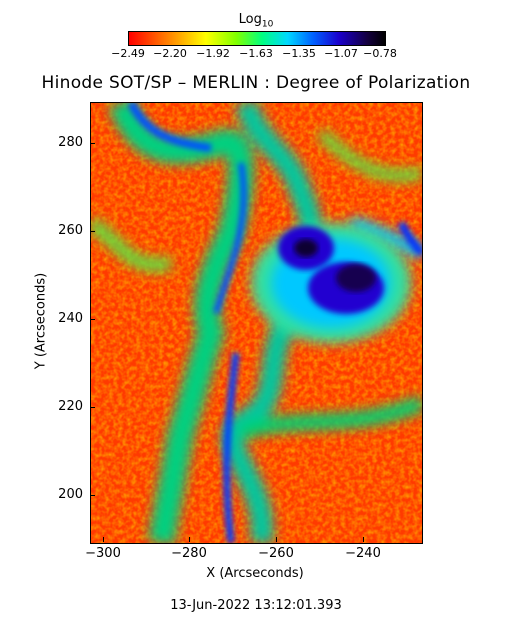  What do you see at coordinates (341, 53) in the screenshot?
I see `colorbar-tick-label: −1.07` at bounding box center [341, 53].